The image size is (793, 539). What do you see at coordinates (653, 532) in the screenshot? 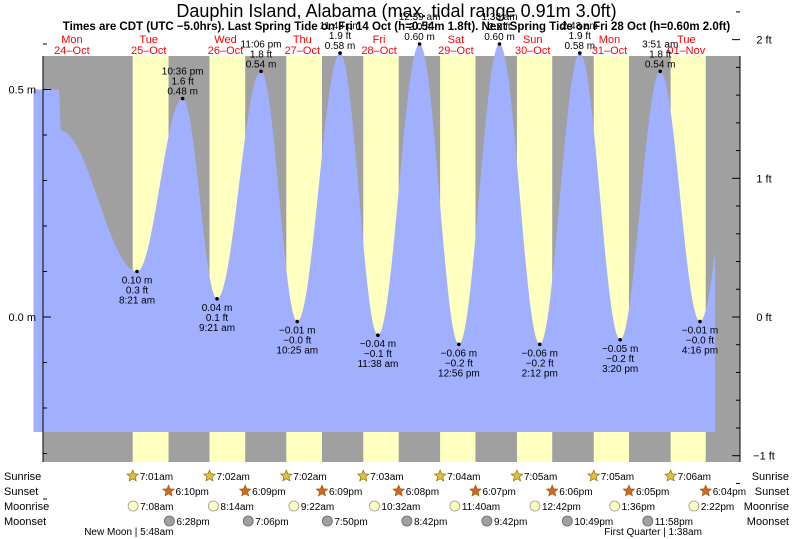
I see `moon-phase-label: First Quarter | 1:38am` at bounding box center [653, 532].